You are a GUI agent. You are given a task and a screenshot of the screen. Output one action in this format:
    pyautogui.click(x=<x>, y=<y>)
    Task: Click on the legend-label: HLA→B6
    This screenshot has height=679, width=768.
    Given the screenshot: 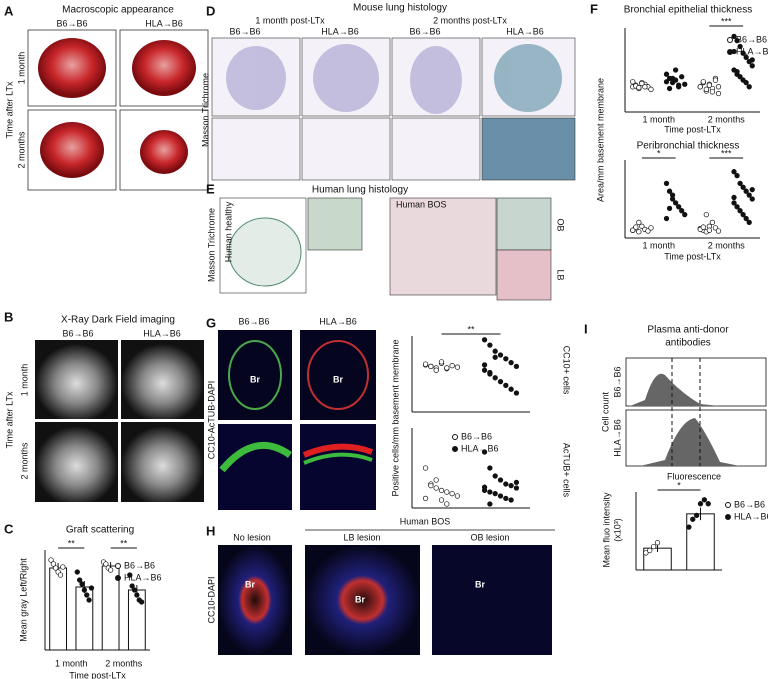 What is the action you would take?
    pyautogui.click(x=751, y=516)
    